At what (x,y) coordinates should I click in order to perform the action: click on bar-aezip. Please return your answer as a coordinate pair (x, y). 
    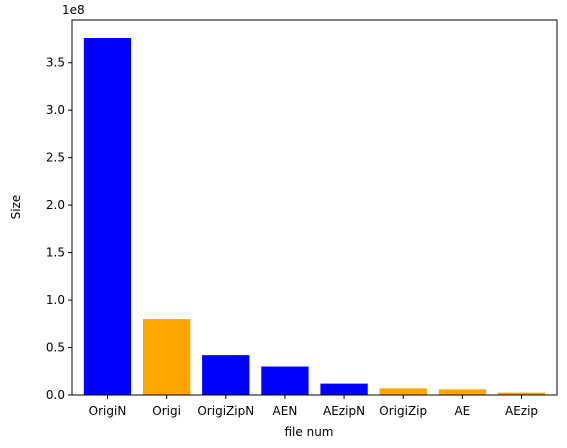
    Looking at the image, I should click on (521, 393).